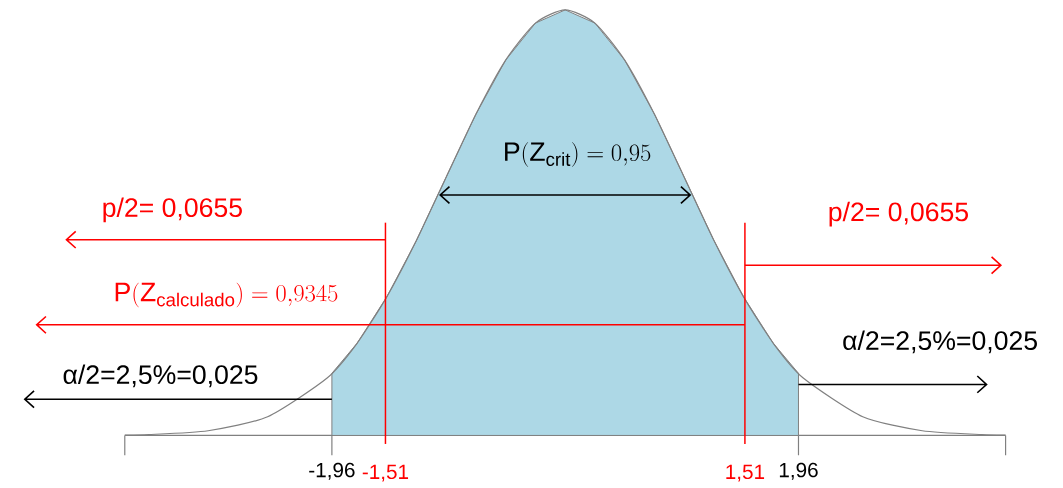  What do you see at coordinates (745, 473) in the screenshot?
I see `ref-line-label: 1,51` at bounding box center [745, 473].